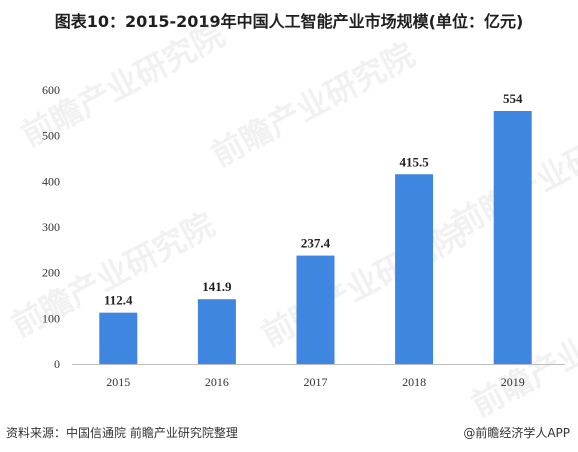 The image size is (578, 452). What do you see at coordinates (57, 364) in the screenshot?
I see `y-tick-label: 0` at bounding box center [57, 364].